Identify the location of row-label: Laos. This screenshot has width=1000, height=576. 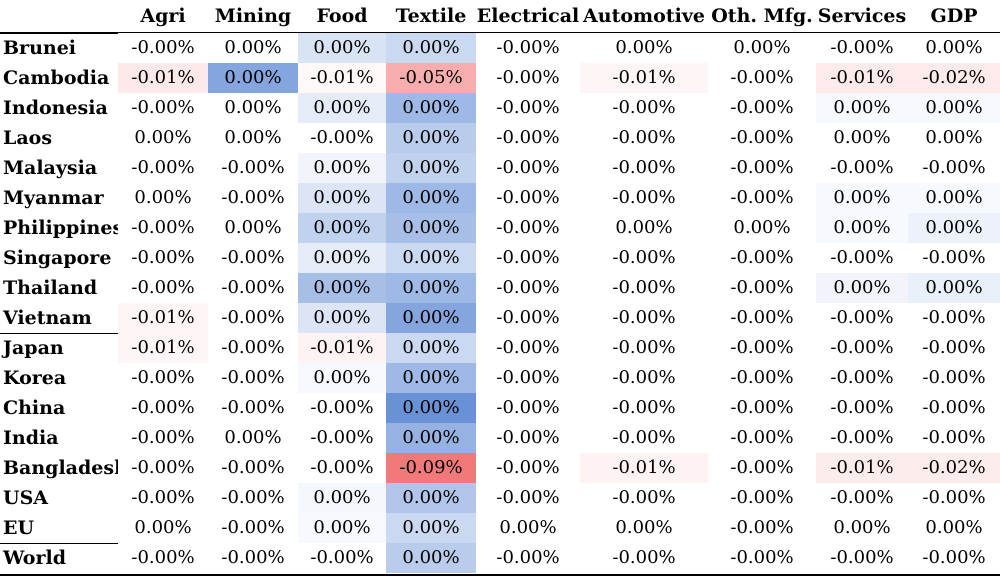
(28, 138).